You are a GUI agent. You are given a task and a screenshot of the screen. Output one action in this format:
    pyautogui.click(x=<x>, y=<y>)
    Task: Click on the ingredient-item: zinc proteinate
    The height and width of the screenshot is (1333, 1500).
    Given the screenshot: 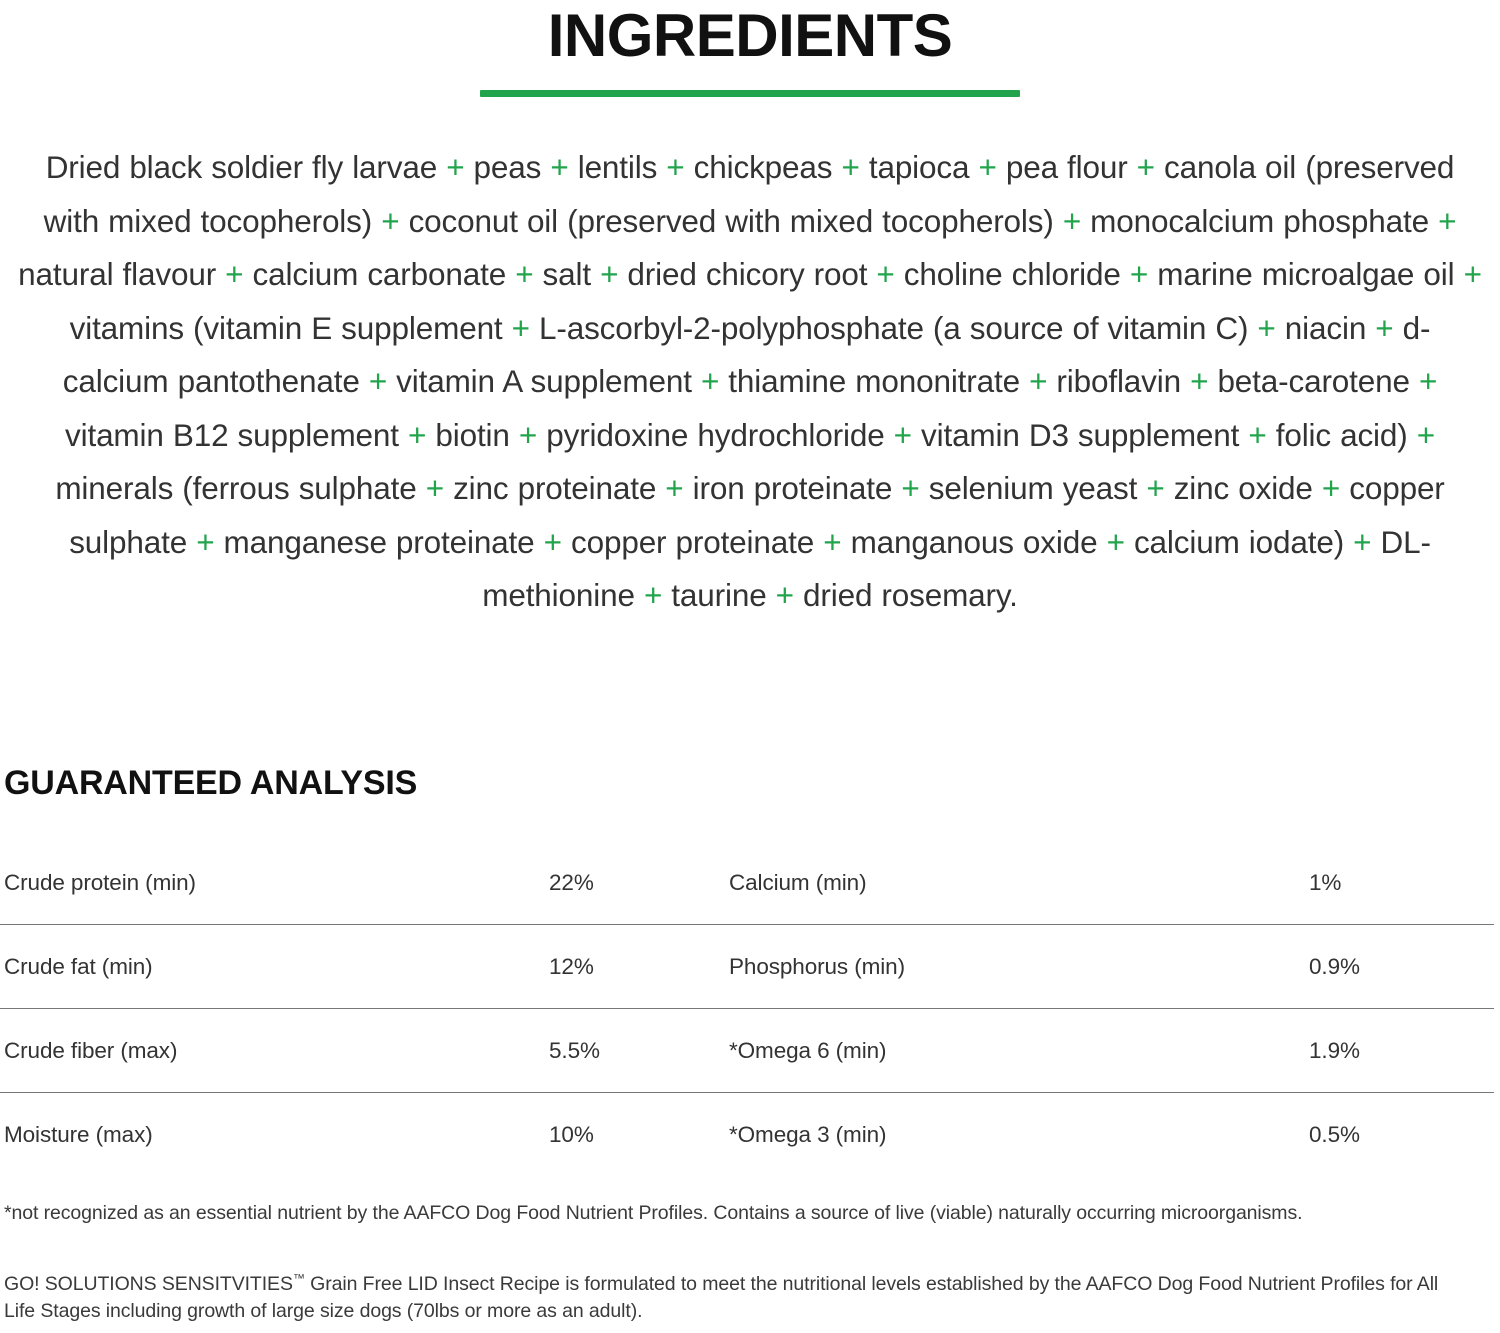 What is the action you would take?
    pyautogui.click(x=555, y=488)
    